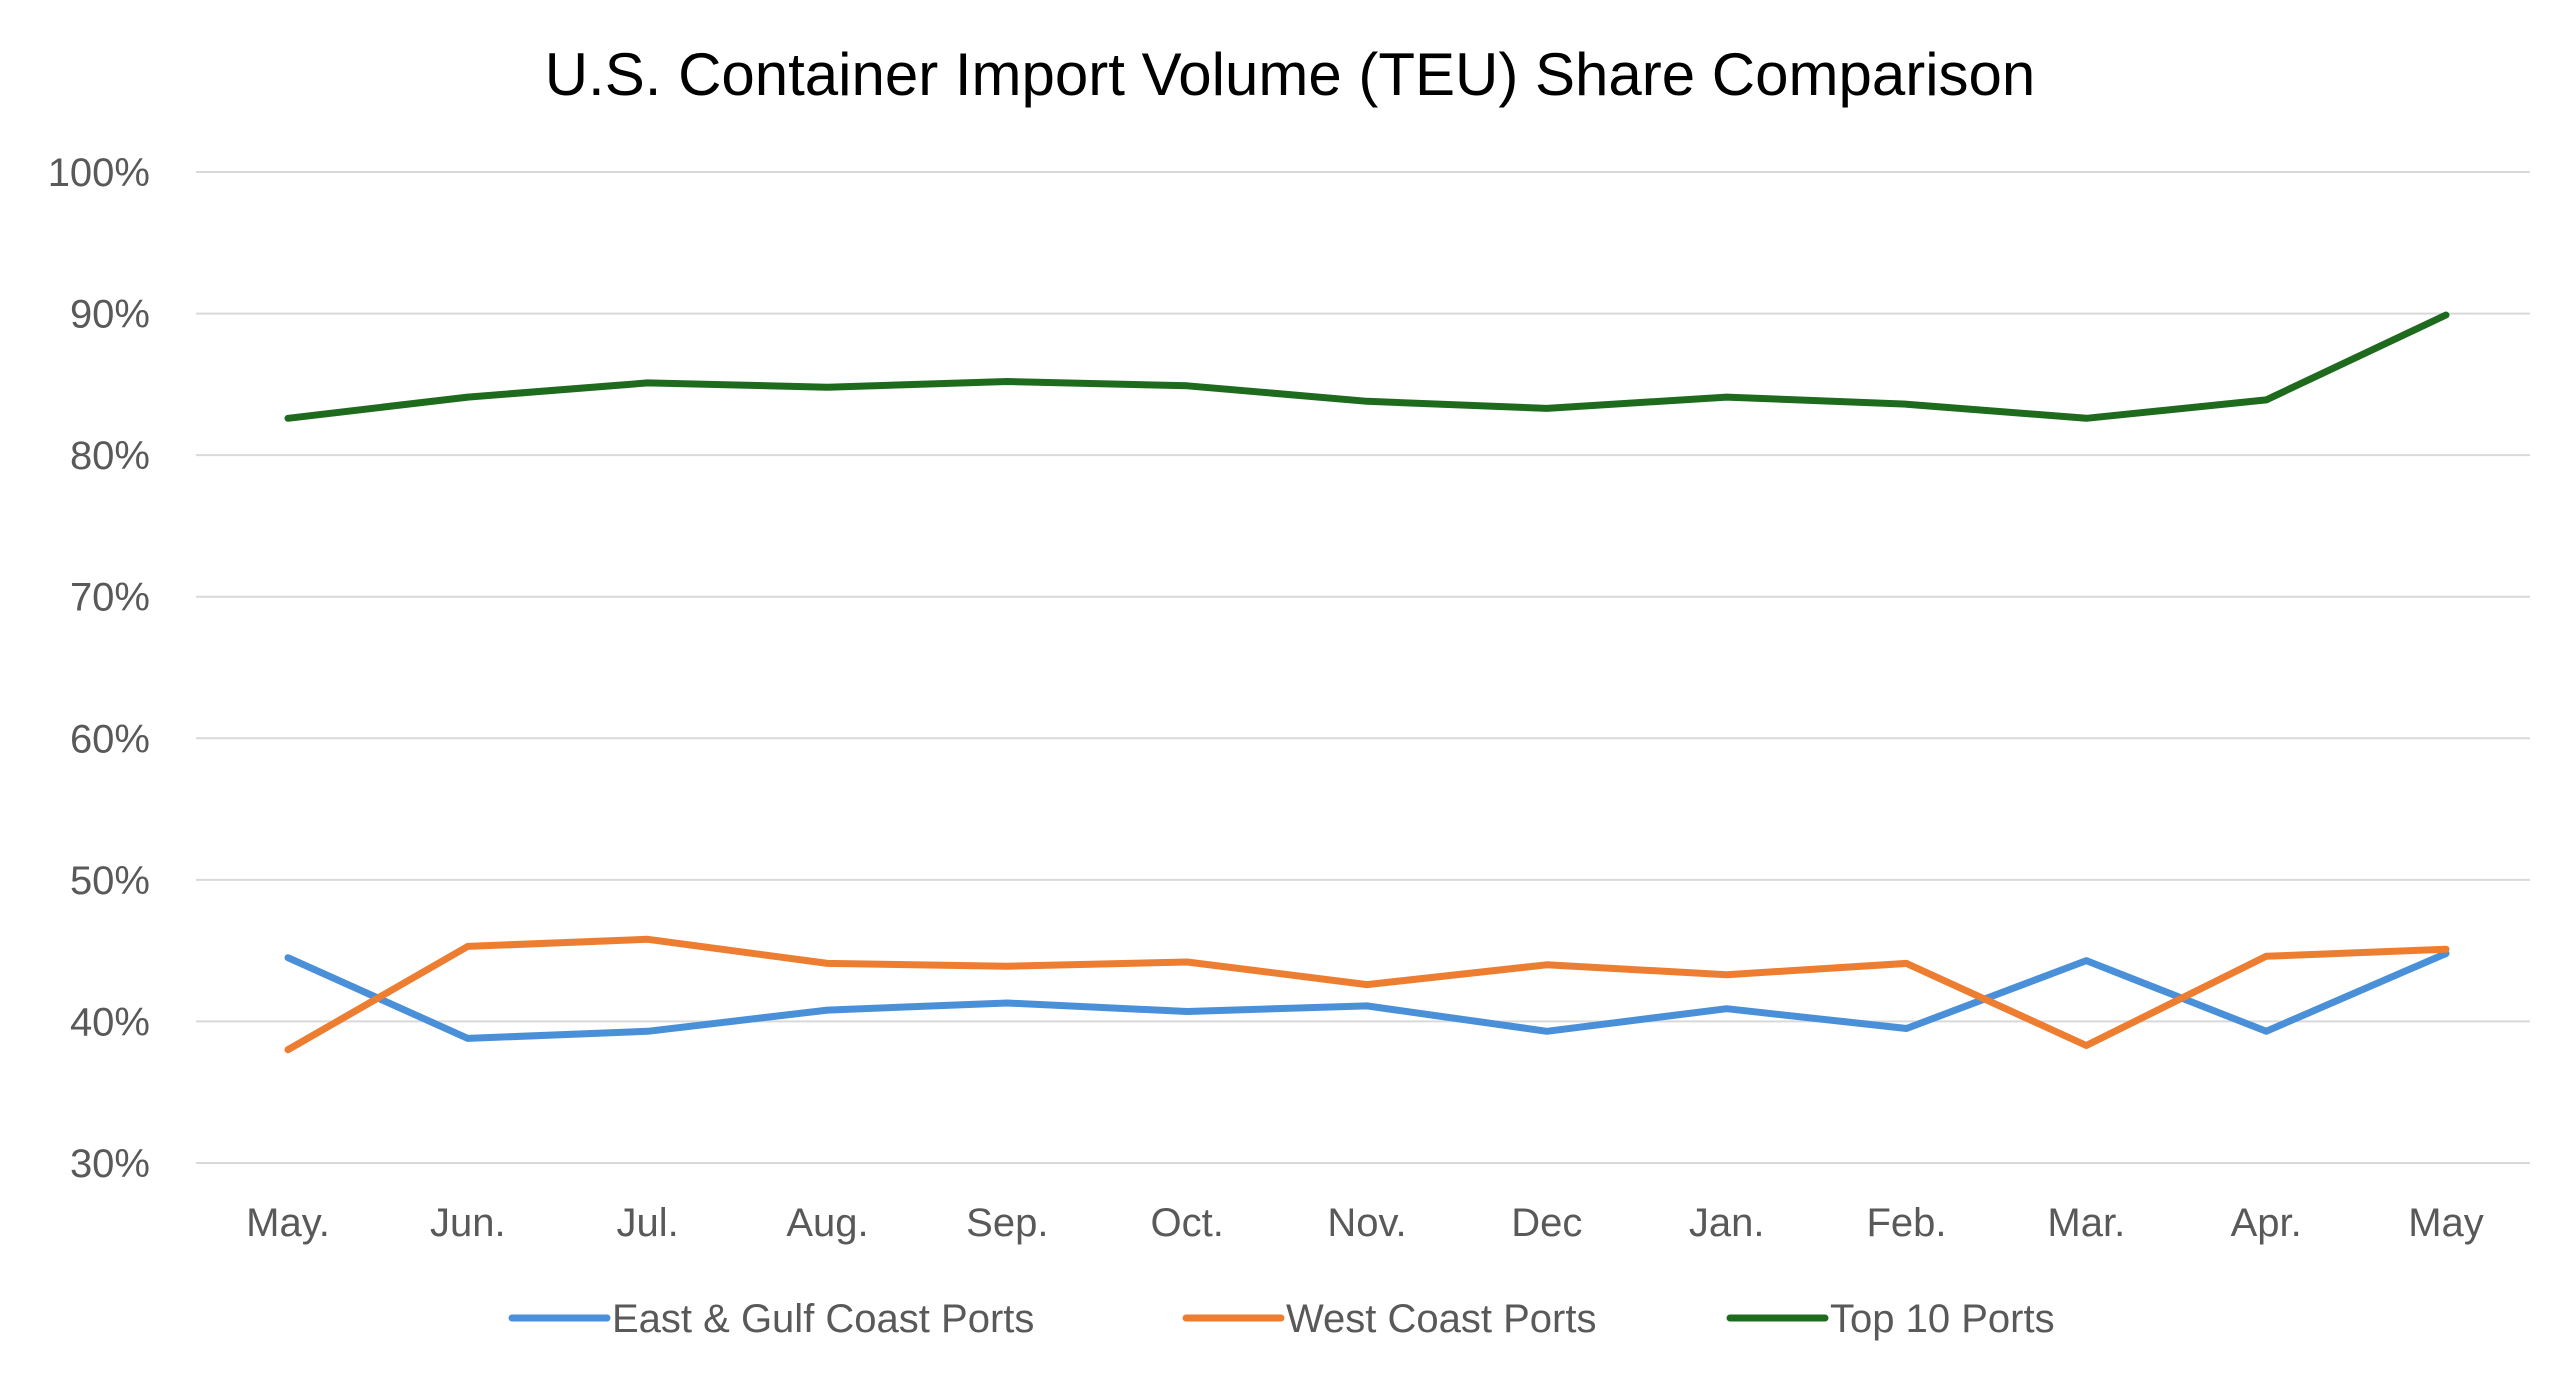 The height and width of the screenshot is (1388, 2562). I want to click on x-tick-label: Mar., so click(2086, 1223).